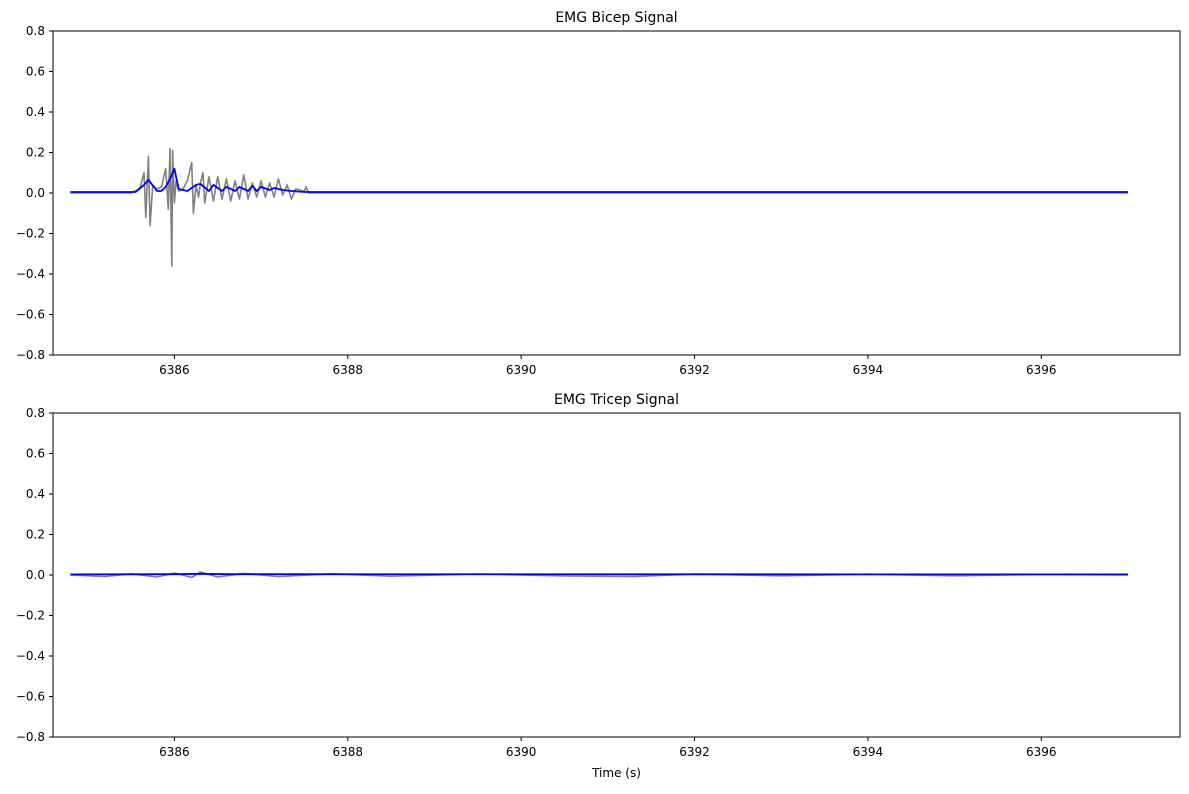  What do you see at coordinates (35, 193) in the screenshot?
I see `bicep-ytick-label: 0.0` at bounding box center [35, 193].